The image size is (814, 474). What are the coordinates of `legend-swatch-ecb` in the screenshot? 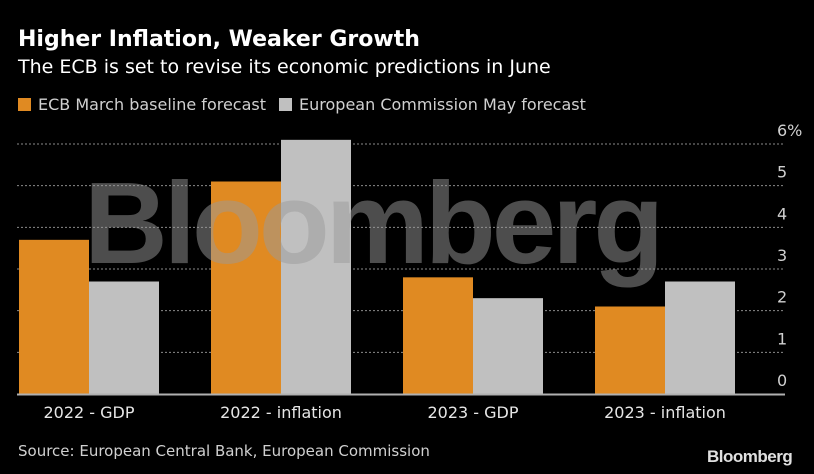 It's located at (24, 104).